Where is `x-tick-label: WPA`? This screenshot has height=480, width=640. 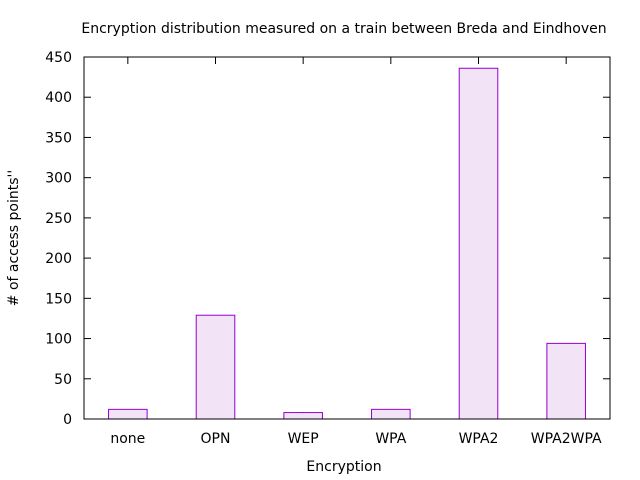 x-tick-label: WPA is located at coordinates (390, 439).